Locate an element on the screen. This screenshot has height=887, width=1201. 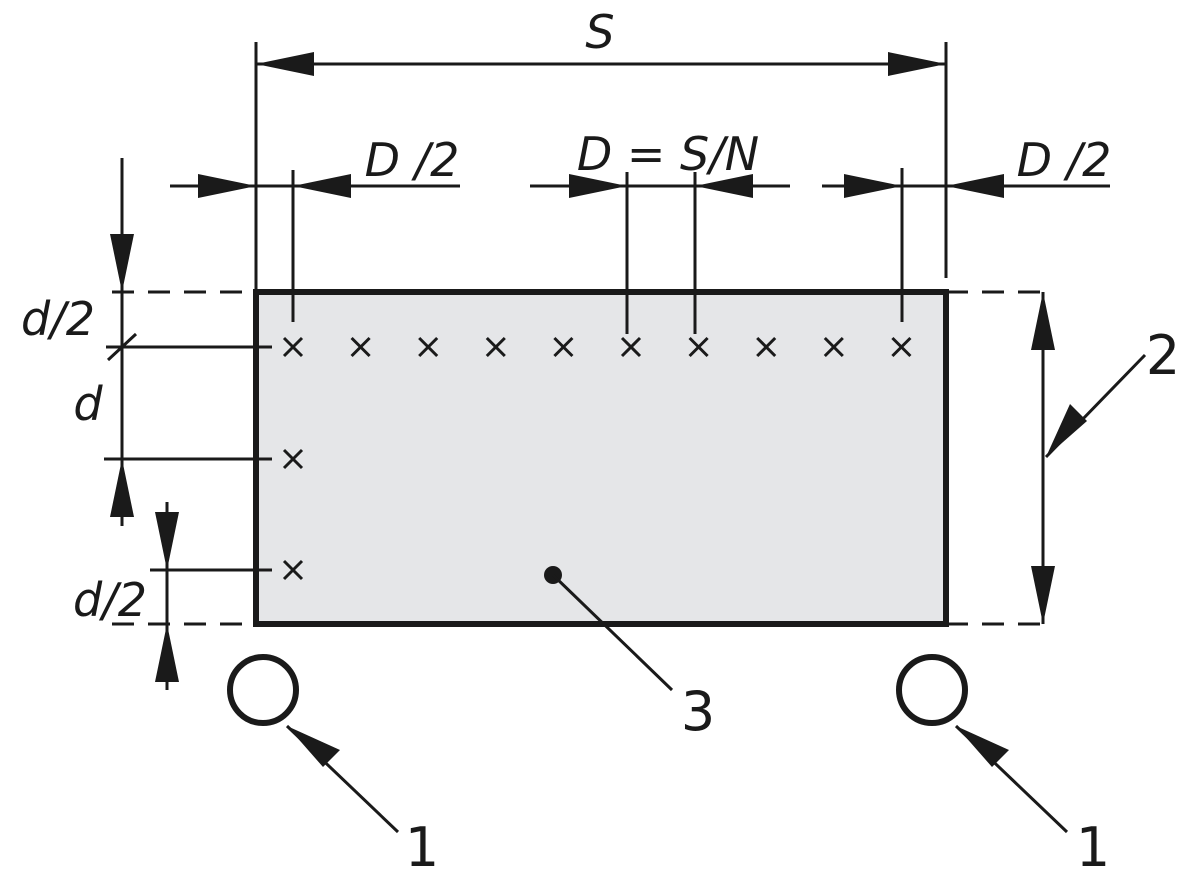
dimension-pitch: D = S/N is located at coordinates (660, 230).